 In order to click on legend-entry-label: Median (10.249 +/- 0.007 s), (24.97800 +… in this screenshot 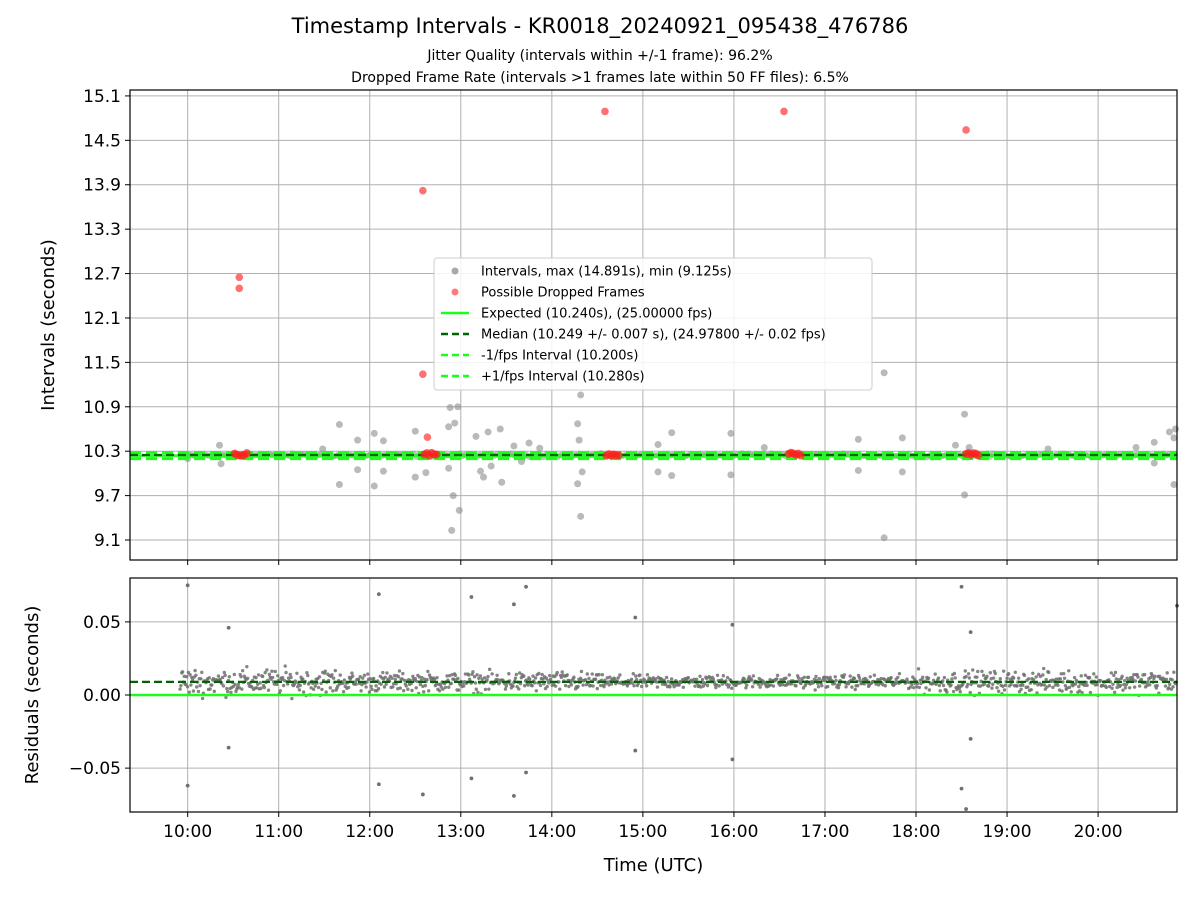, I will do `click(653, 335)`.